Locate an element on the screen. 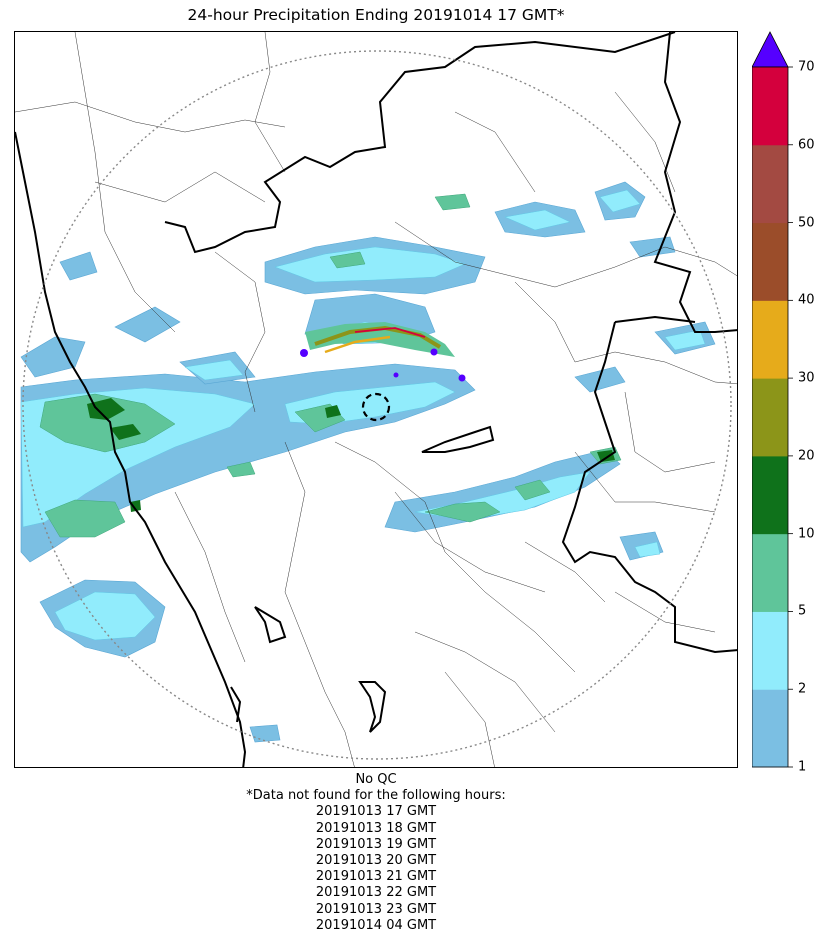  colorbar-tick-label: 2 is located at coordinates (802, 689).